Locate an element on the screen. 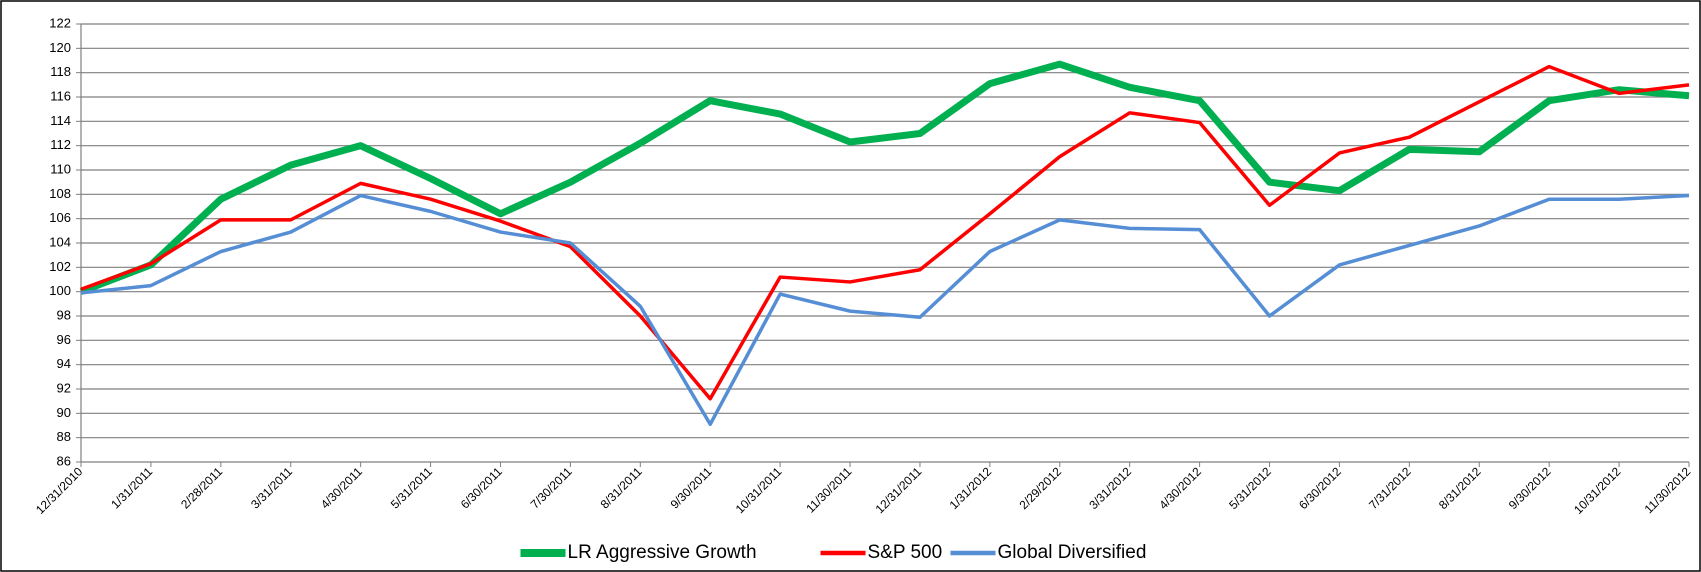 The image size is (1701, 572). y-tick-label: 106 is located at coordinates (60, 217).